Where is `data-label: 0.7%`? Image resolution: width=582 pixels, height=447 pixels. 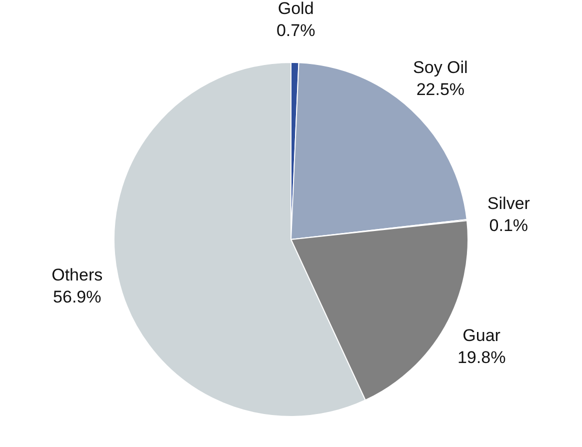
data-label: 0.7% is located at coordinates (296, 30).